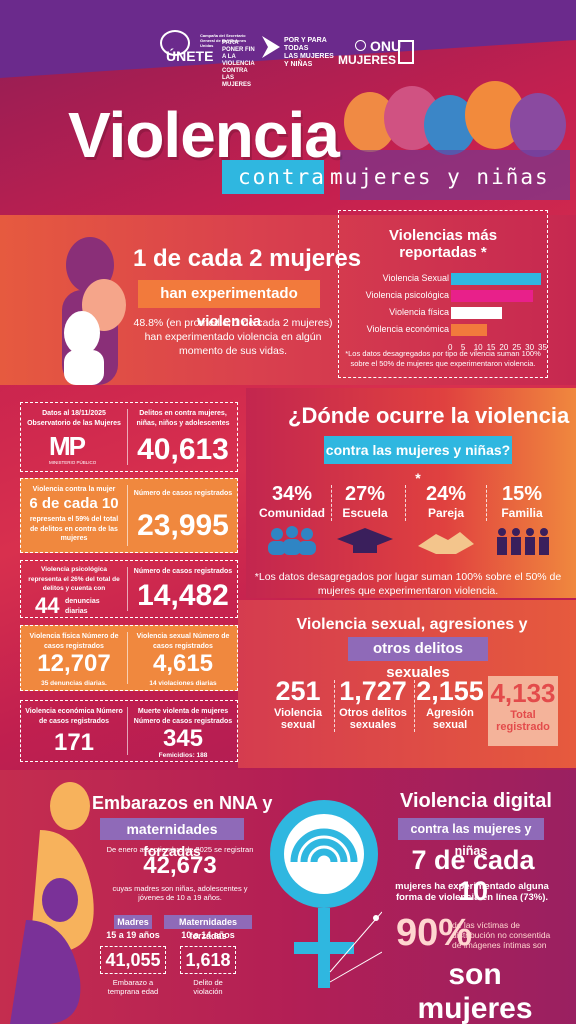  Describe the element at coordinates (523, 693) in the screenshot. I see `sexual-total-number: 4,133` at that location.